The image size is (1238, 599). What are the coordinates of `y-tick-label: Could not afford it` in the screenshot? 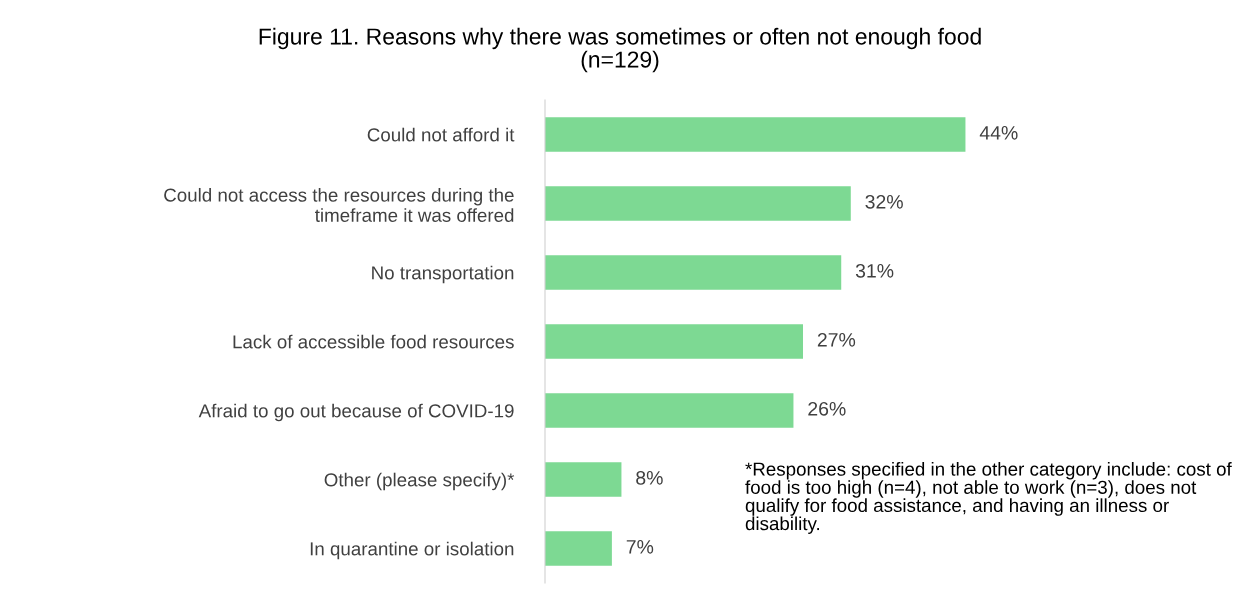 It's located at (441, 134).